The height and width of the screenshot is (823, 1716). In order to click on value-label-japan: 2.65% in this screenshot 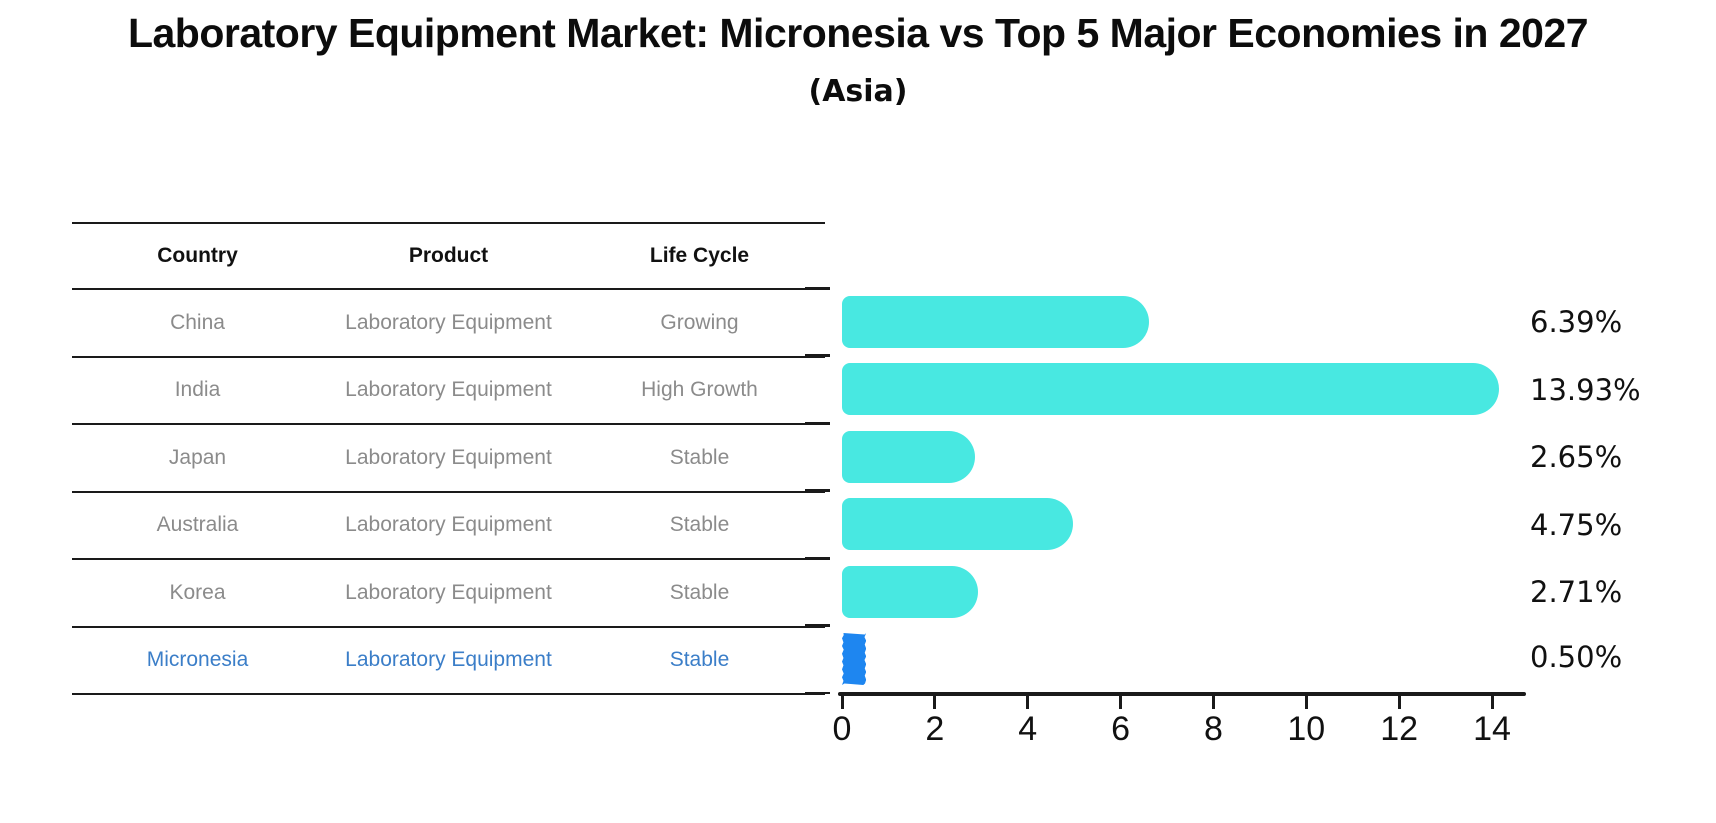, I will do `click(1576, 457)`.